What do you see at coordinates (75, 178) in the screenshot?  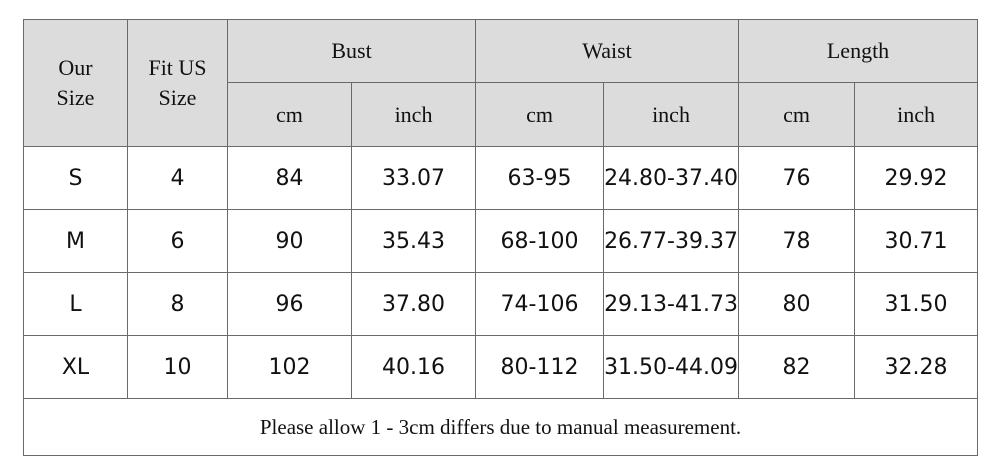 I see `table-cell: S` at bounding box center [75, 178].